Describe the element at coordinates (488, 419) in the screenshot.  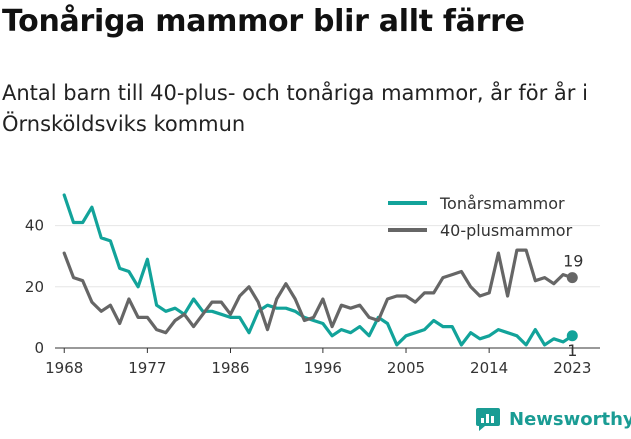
I see `newsworthy-logo-icon` at that location.